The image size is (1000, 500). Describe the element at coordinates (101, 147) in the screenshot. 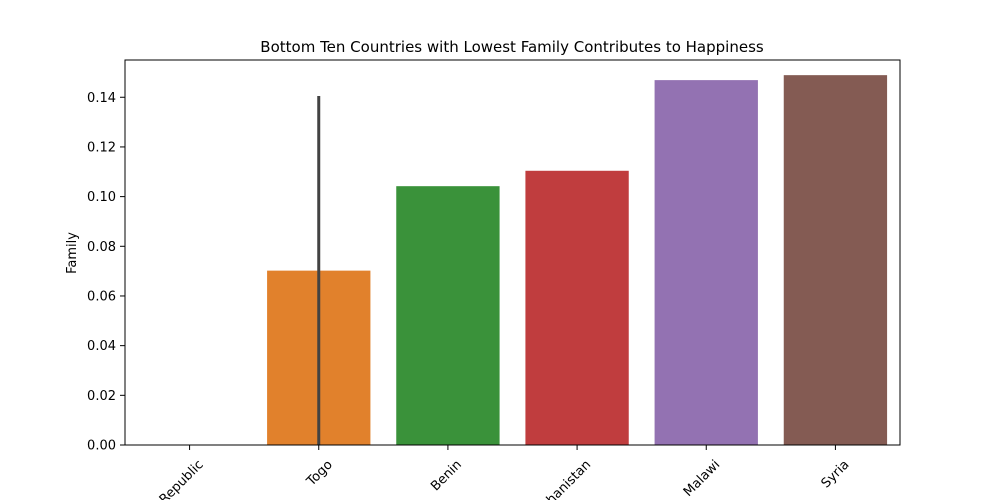

I see `y-tick-label-7: 0.12` at that location.